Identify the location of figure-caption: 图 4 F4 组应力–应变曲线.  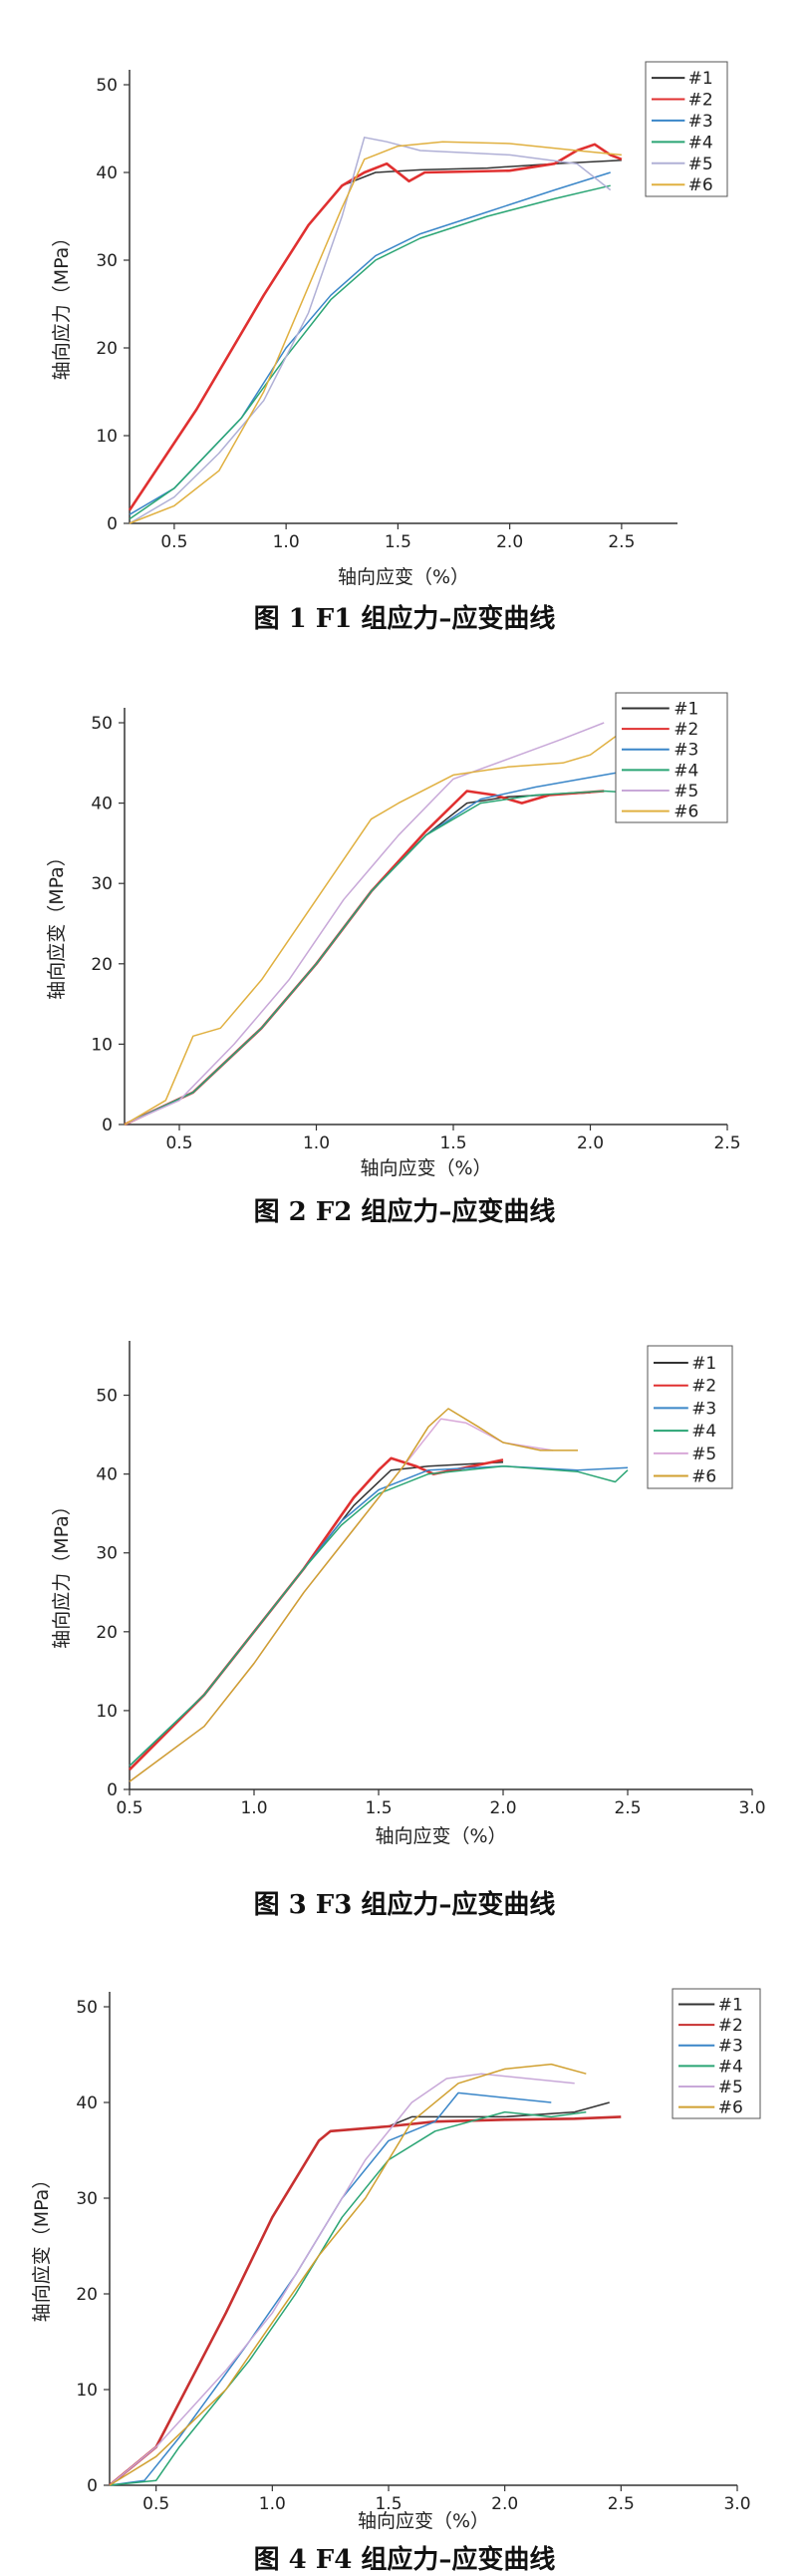
(404, 2560).